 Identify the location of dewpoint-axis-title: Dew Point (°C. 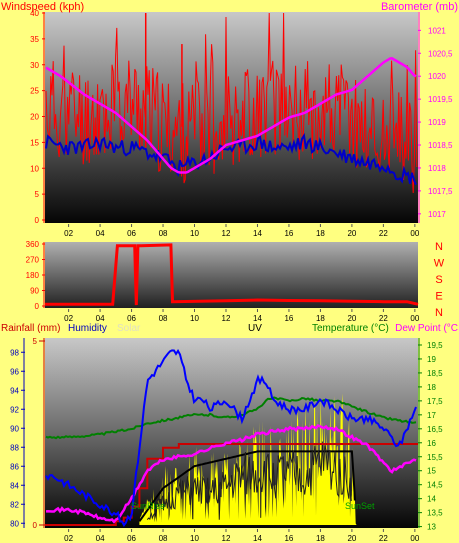
(426, 328).